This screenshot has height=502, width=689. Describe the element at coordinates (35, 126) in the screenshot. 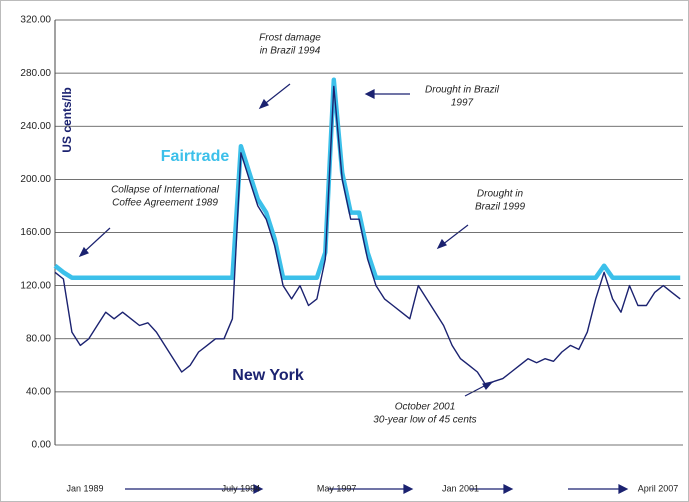

I see `y-tick-label: 240.00` at that location.